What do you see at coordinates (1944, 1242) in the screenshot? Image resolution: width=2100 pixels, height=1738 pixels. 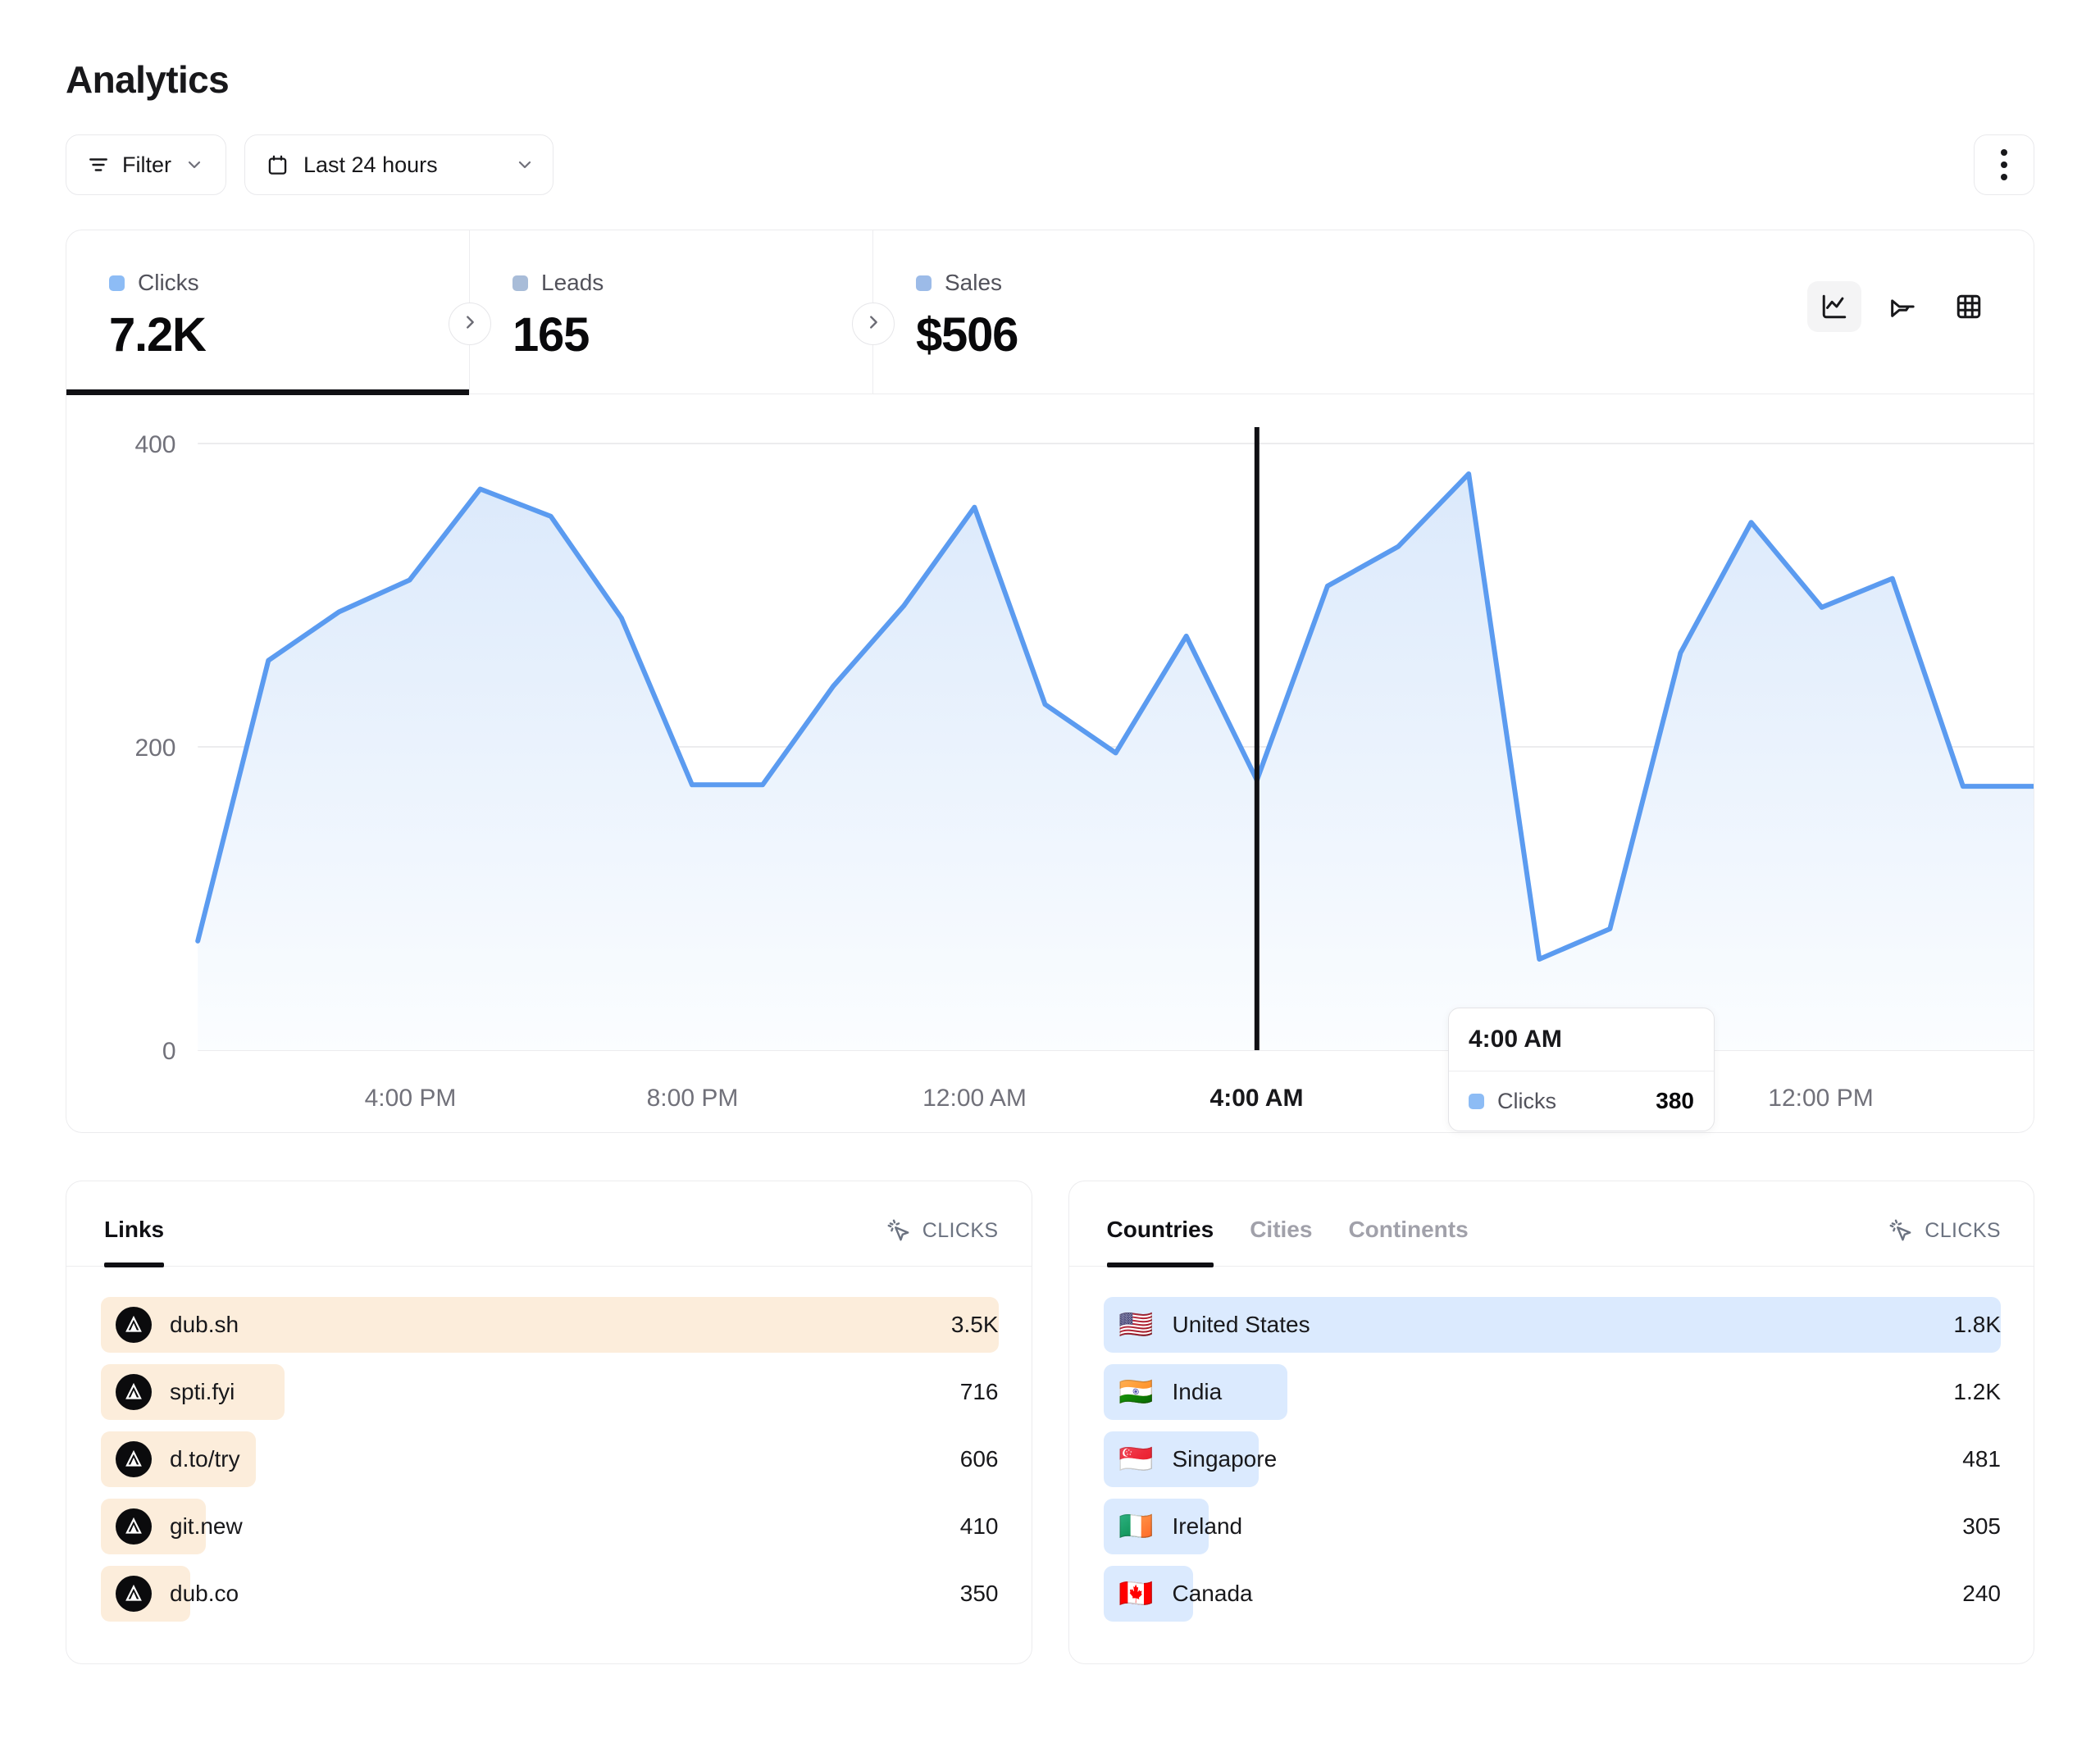 I see `locations-metric-selector: CLICKS` at bounding box center [1944, 1242].